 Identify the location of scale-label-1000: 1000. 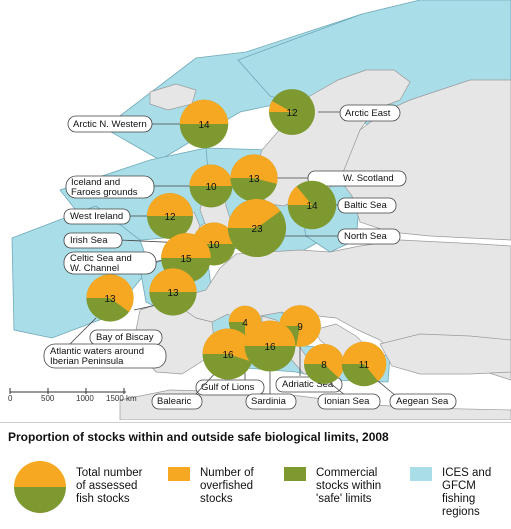
(85, 398).